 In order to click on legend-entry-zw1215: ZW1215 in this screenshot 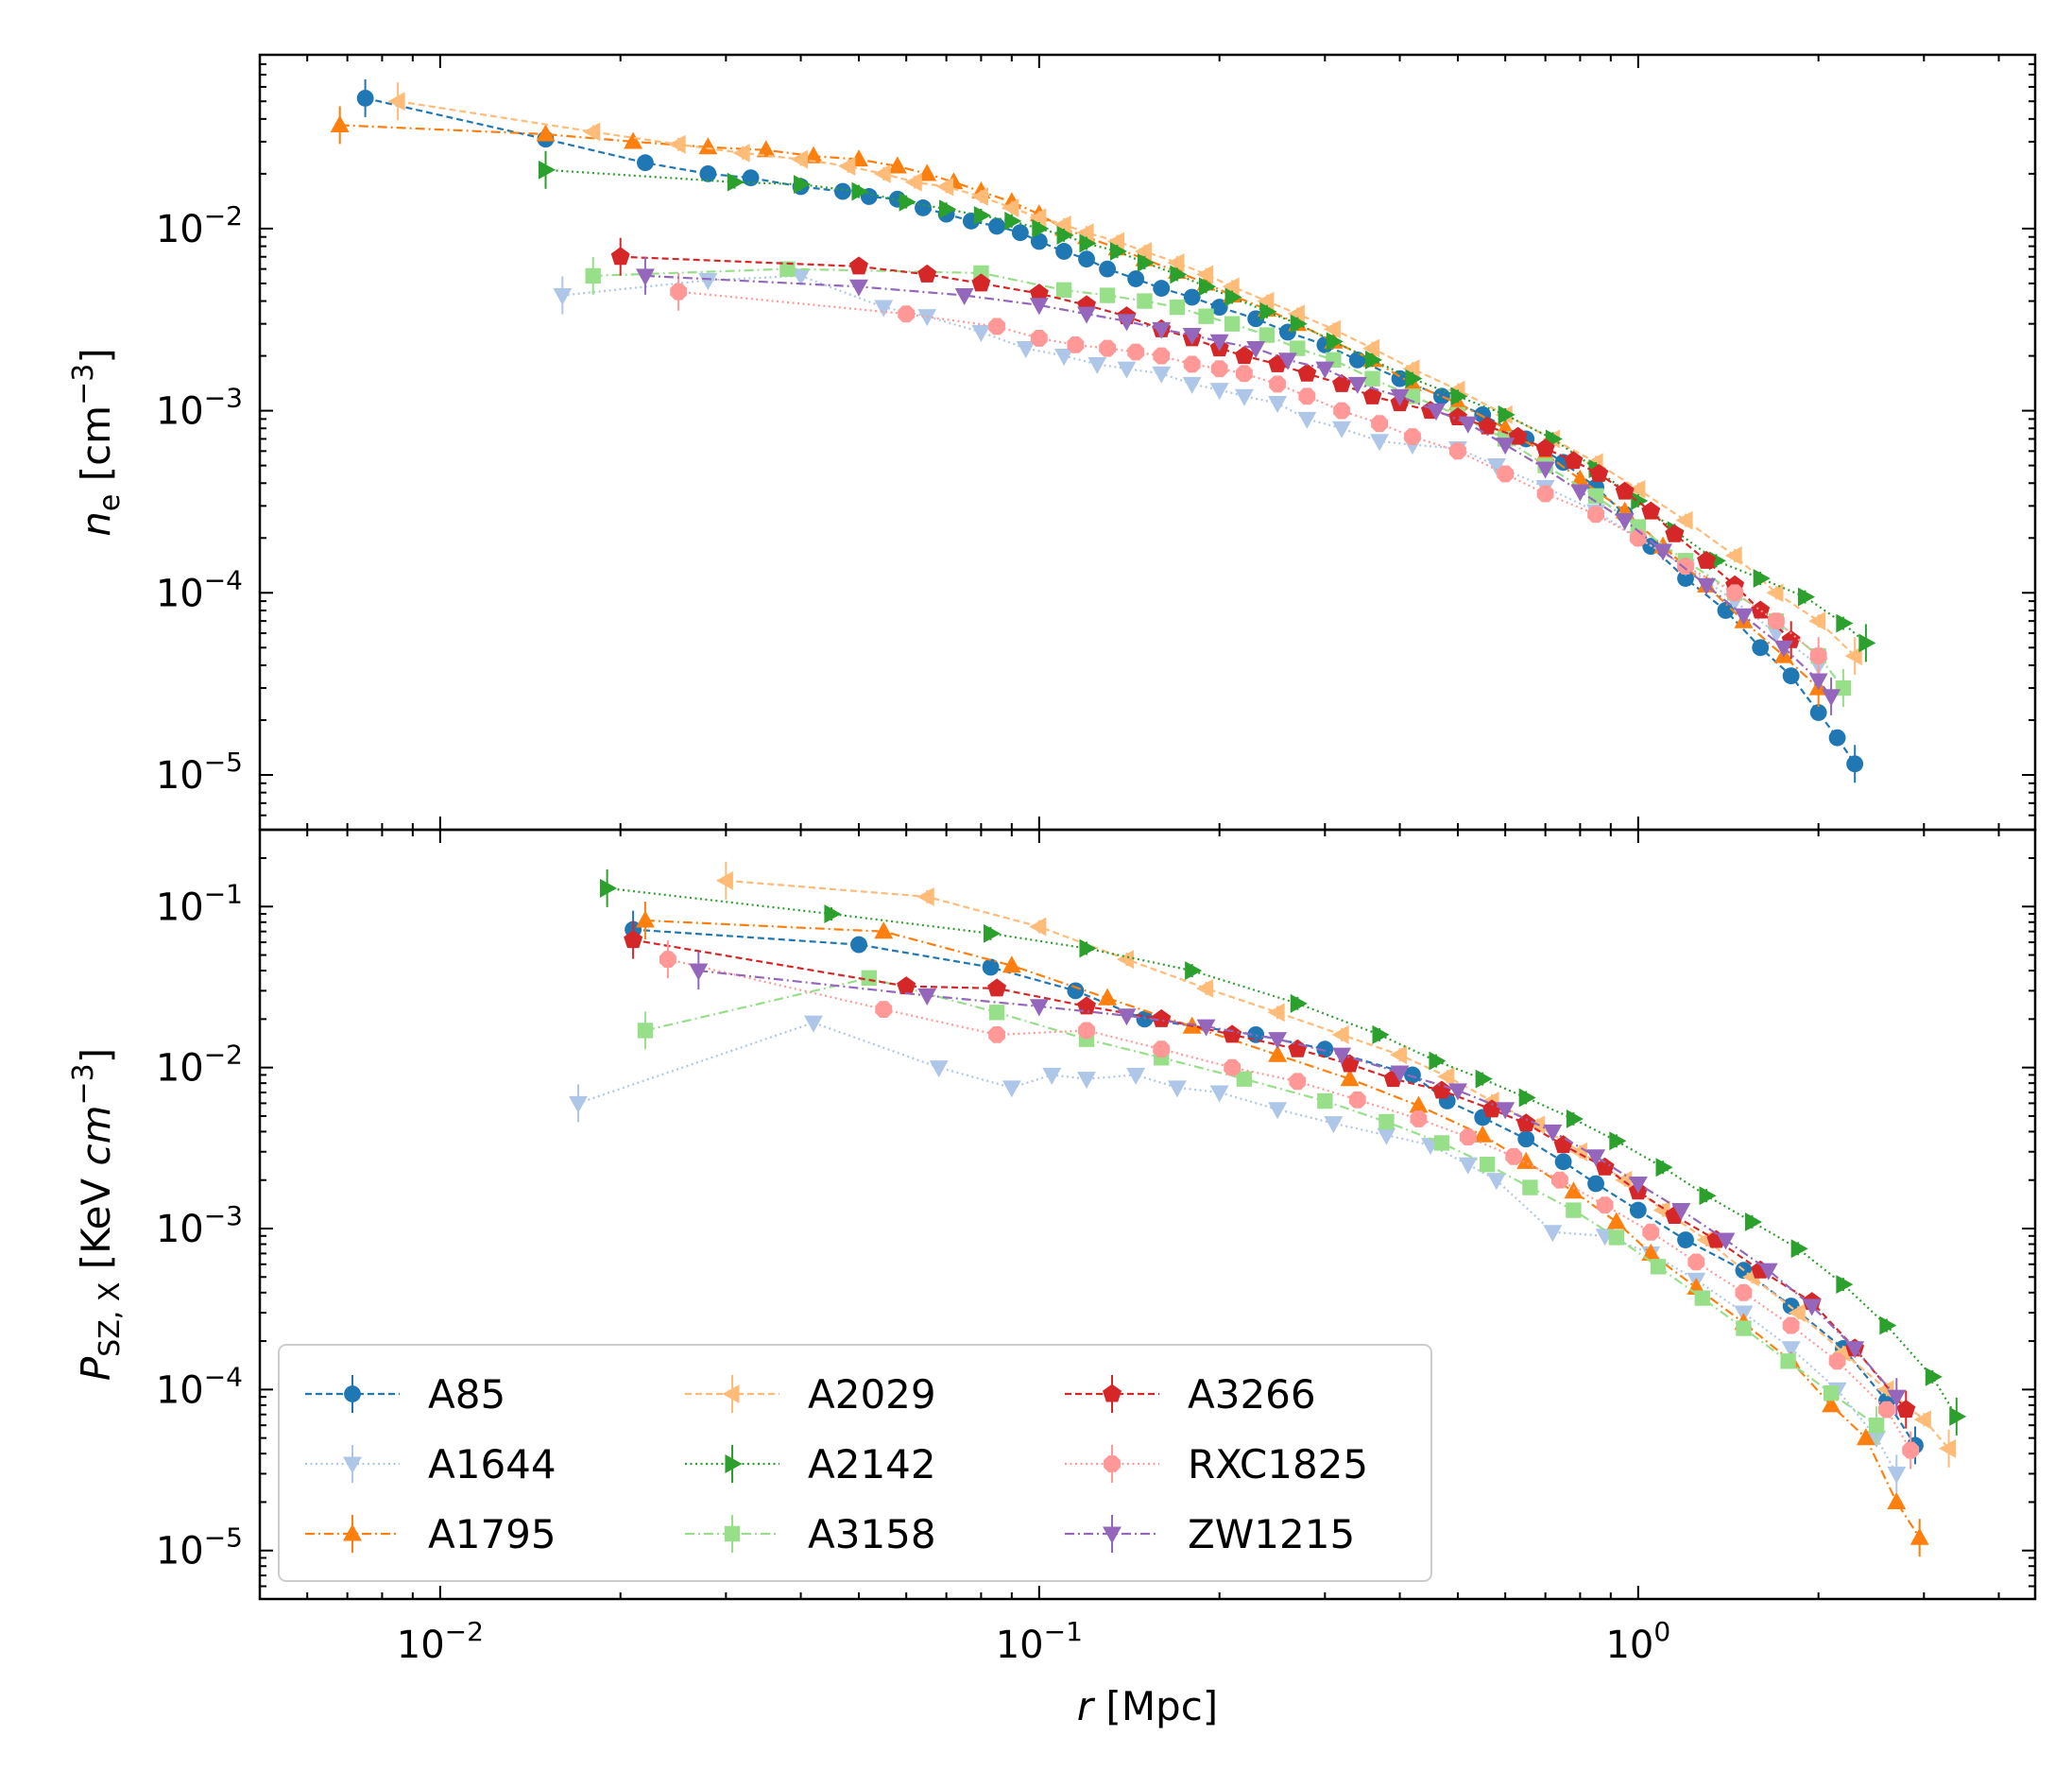, I will do `click(1210, 1534)`.